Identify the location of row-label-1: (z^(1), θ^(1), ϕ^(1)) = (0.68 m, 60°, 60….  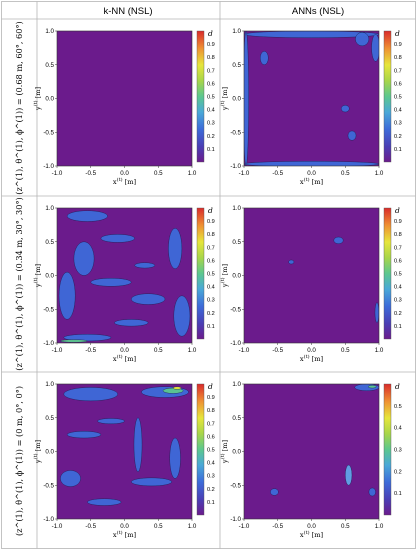
(19, 107).